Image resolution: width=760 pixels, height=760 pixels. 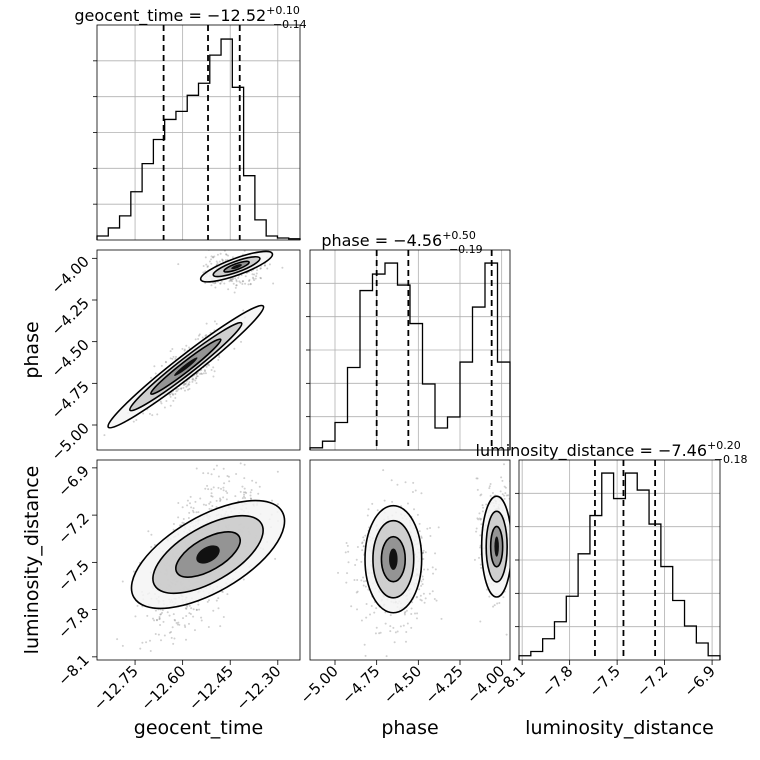 I want to click on hist-panel-phase: phase = −4.56+0.50 −0.19, so click(x=408, y=340).